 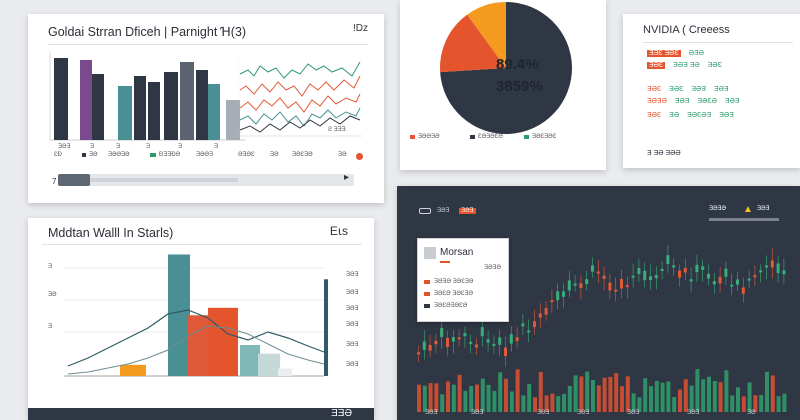 What do you see at coordinates (302, 155) in the screenshot?
I see `legend-item: ƎƏƐƎƏ` at bounding box center [302, 155].